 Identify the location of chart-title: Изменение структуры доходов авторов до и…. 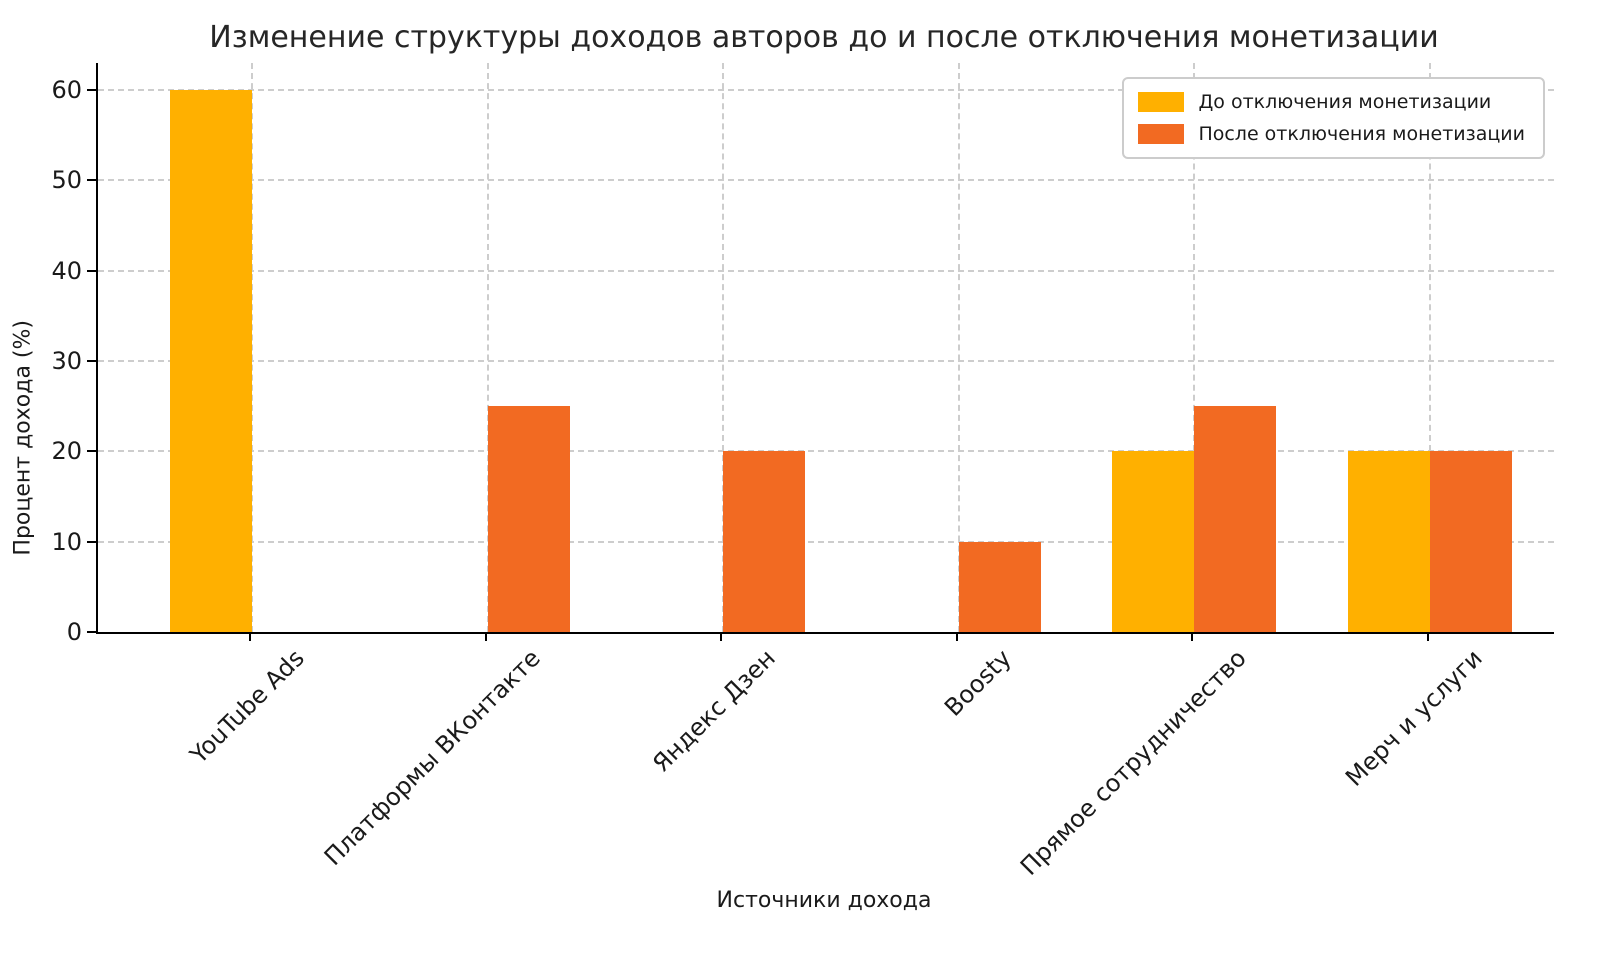
(824, 37).